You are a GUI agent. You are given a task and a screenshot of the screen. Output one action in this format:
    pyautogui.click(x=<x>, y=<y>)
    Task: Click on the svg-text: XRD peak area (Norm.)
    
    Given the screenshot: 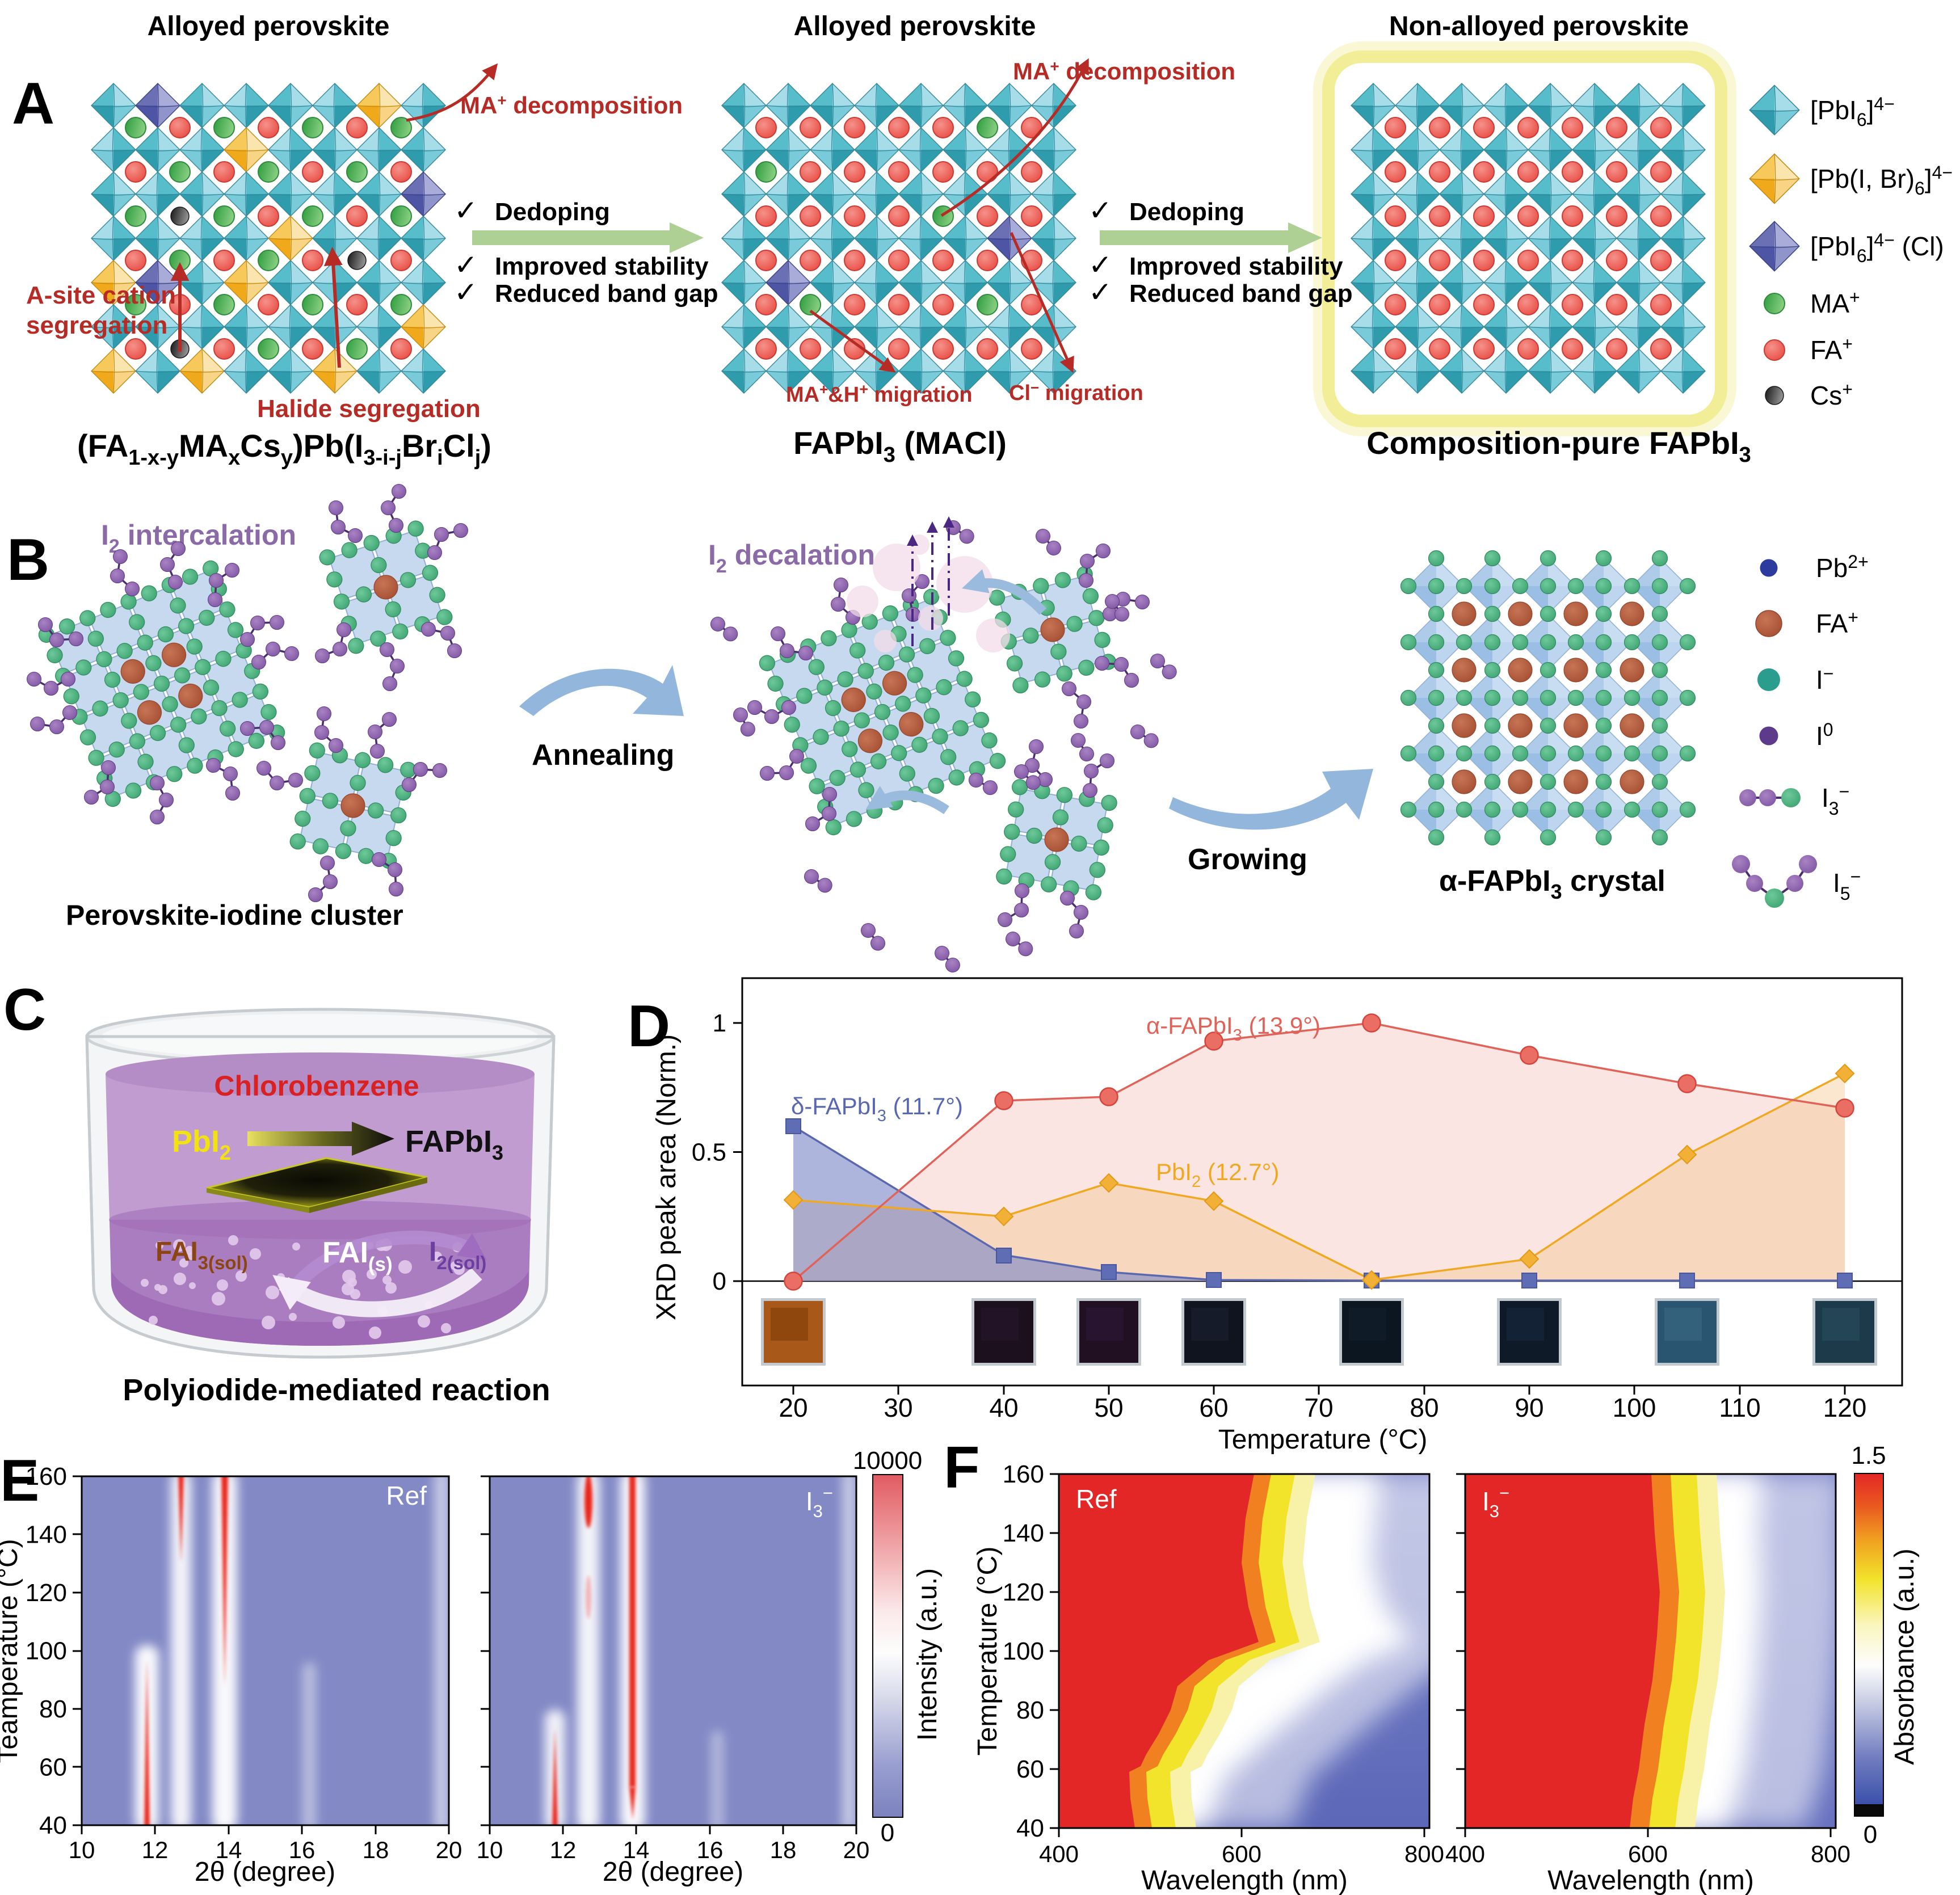 What is the action you would take?
    pyautogui.click(x=666, y=1177)
    